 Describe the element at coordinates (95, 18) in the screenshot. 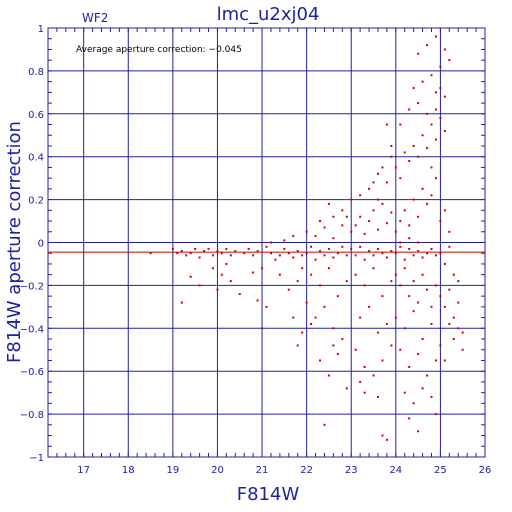

I see `panel-label: WF2` at that location.